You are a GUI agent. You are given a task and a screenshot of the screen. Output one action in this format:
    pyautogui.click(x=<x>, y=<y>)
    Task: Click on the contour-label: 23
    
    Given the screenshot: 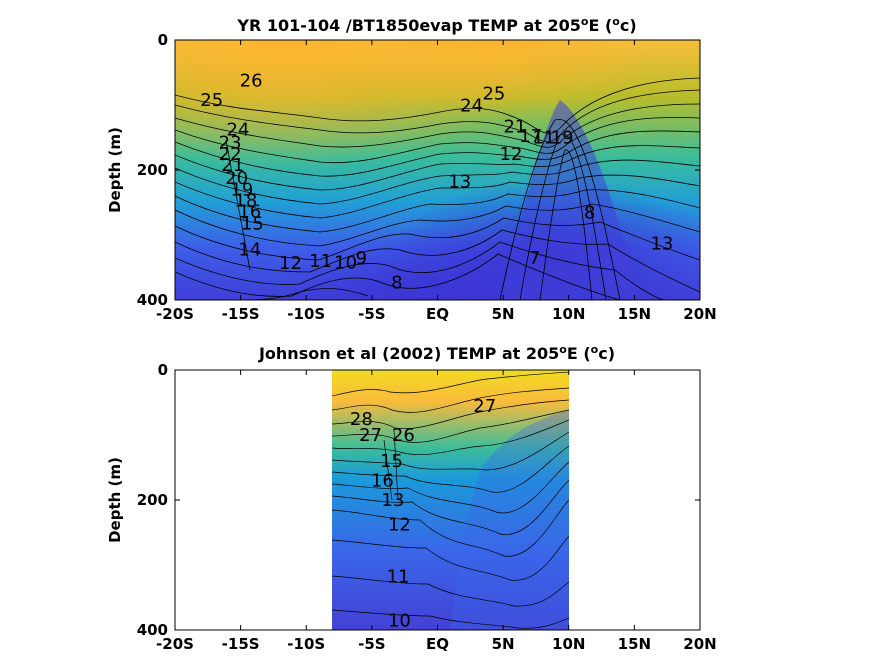 What is the action you would take?
    pyautogui.click(x=230, y=143)
    